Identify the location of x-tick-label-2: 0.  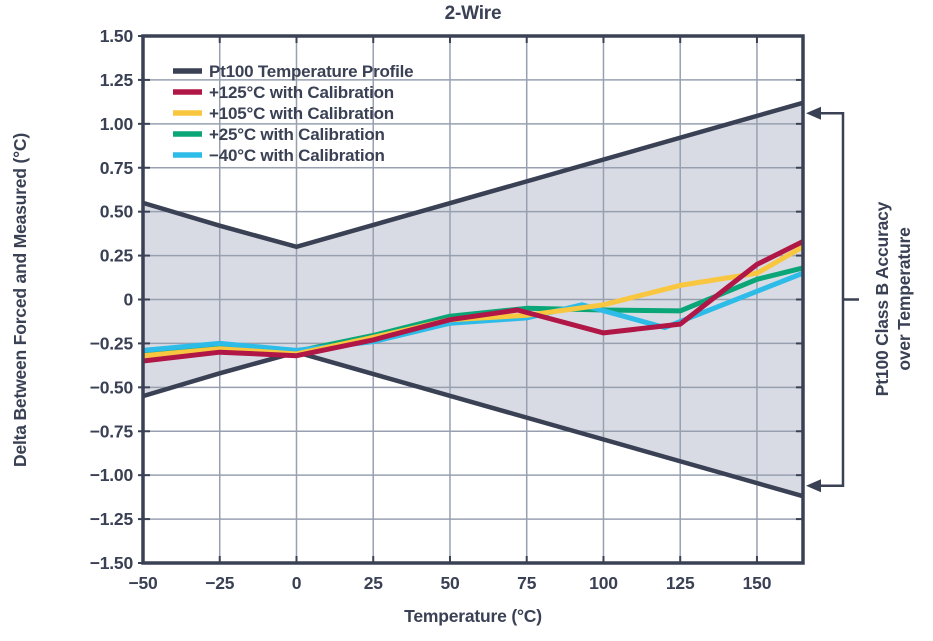
(297, 583).